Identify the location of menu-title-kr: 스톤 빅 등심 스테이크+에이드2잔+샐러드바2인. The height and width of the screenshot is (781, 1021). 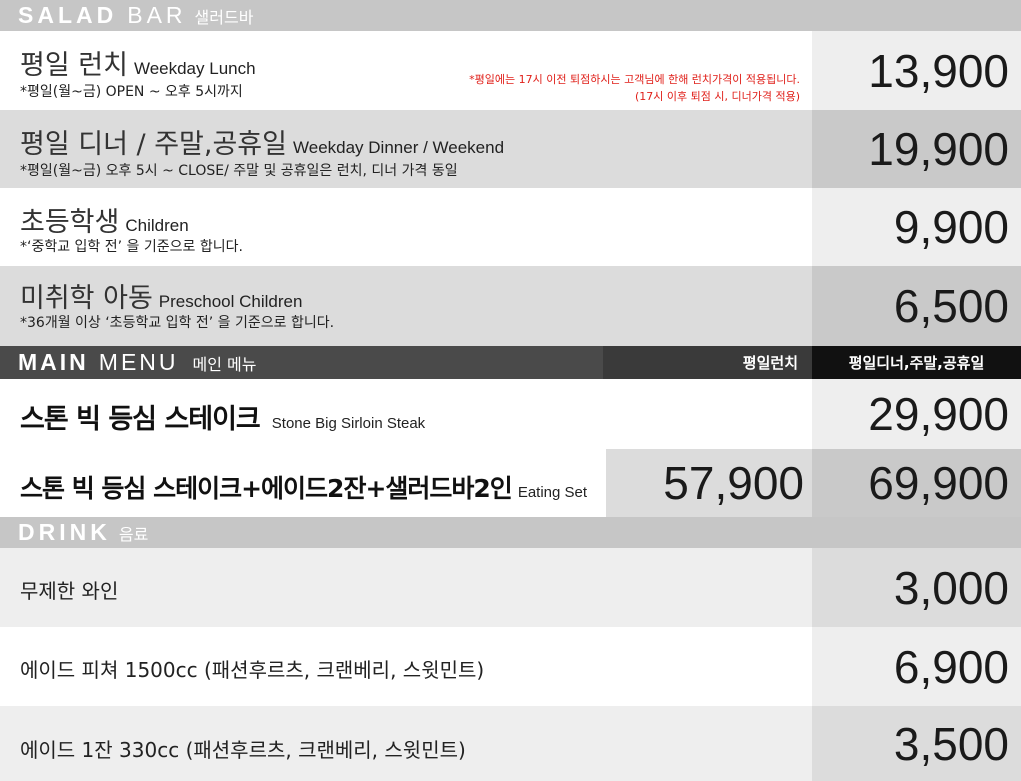
(266, 488).